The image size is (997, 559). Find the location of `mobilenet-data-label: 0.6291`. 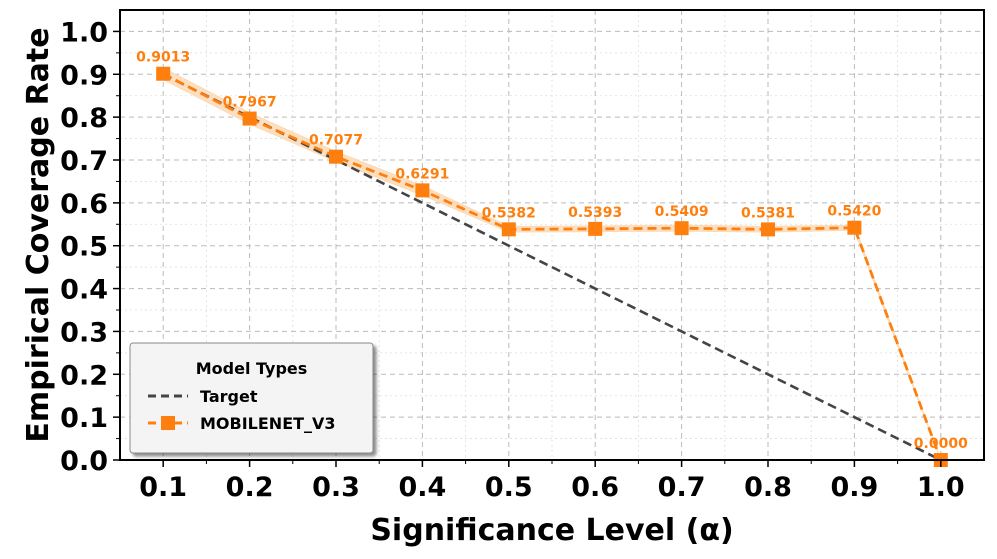

mobilenet-data-label: 0.6291 is located at coordinates (422, 174).